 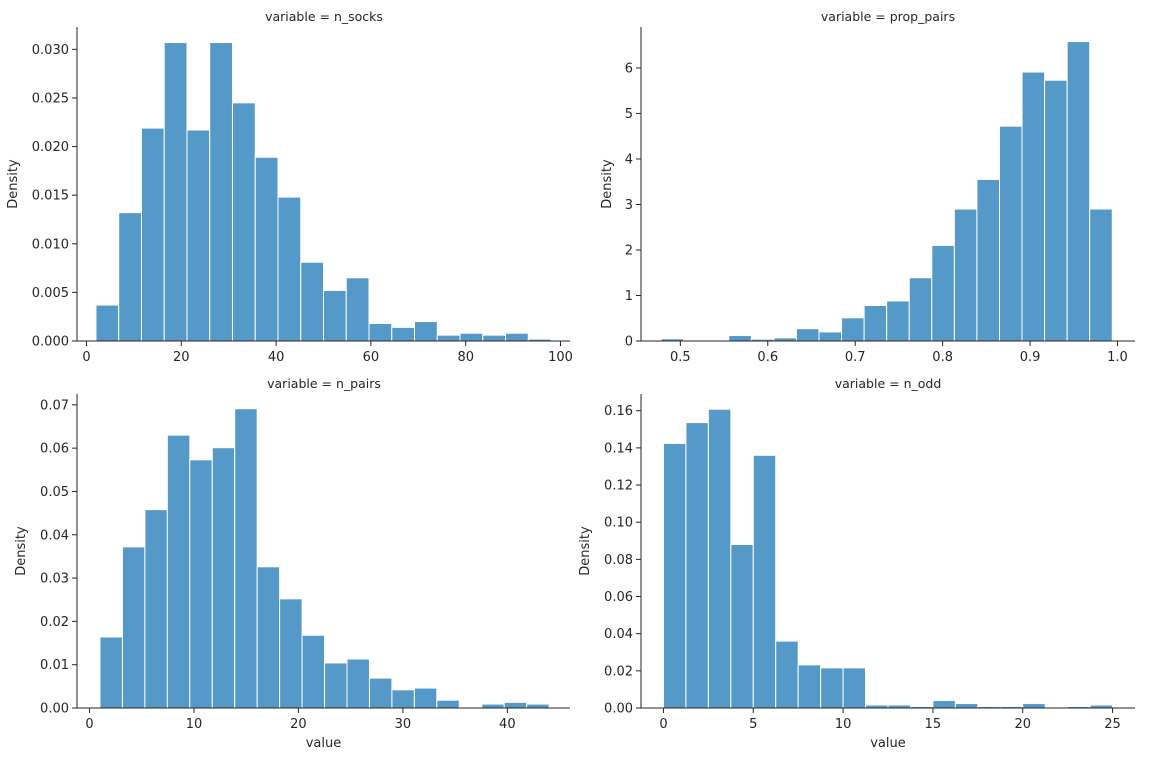 I want to click on x-tick-label: 1.0, so click(x=1117, y=357).